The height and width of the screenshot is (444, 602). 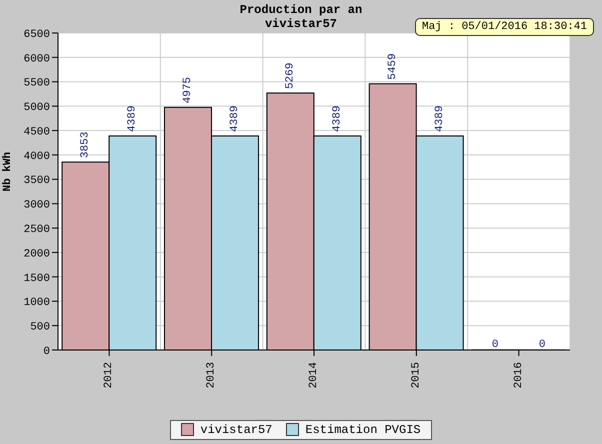 I want to click on data-label: 3853, so click(x=86, y=145).